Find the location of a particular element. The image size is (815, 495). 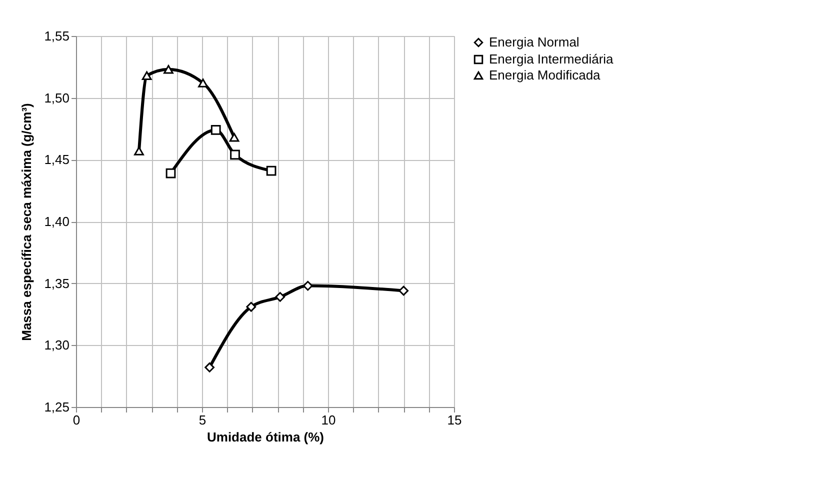

y-tick-label: 1,25 is located at coordinates (57, 407).